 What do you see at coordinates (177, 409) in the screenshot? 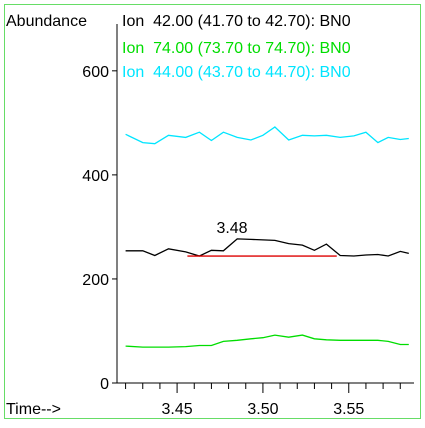
I see `x-tick-label-3.45: 3.45` at bounding box center [177, 409].